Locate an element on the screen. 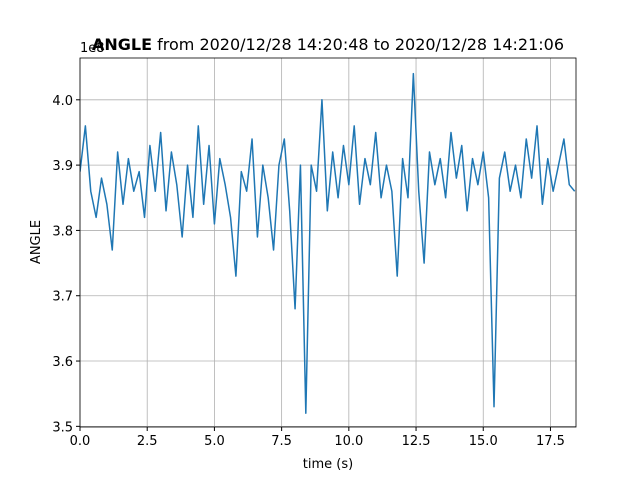  x-tick-label: 15.0 is located at coordinates (483, 441).